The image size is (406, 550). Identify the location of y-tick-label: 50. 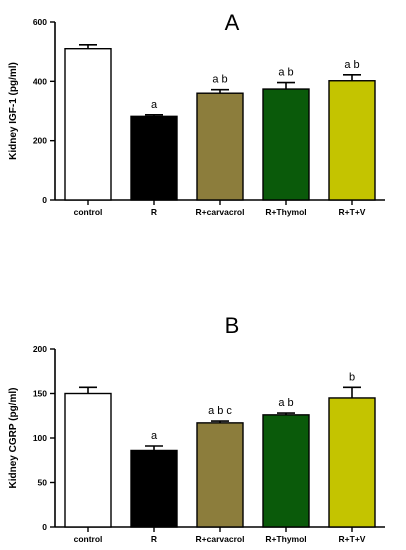
(43, 483).